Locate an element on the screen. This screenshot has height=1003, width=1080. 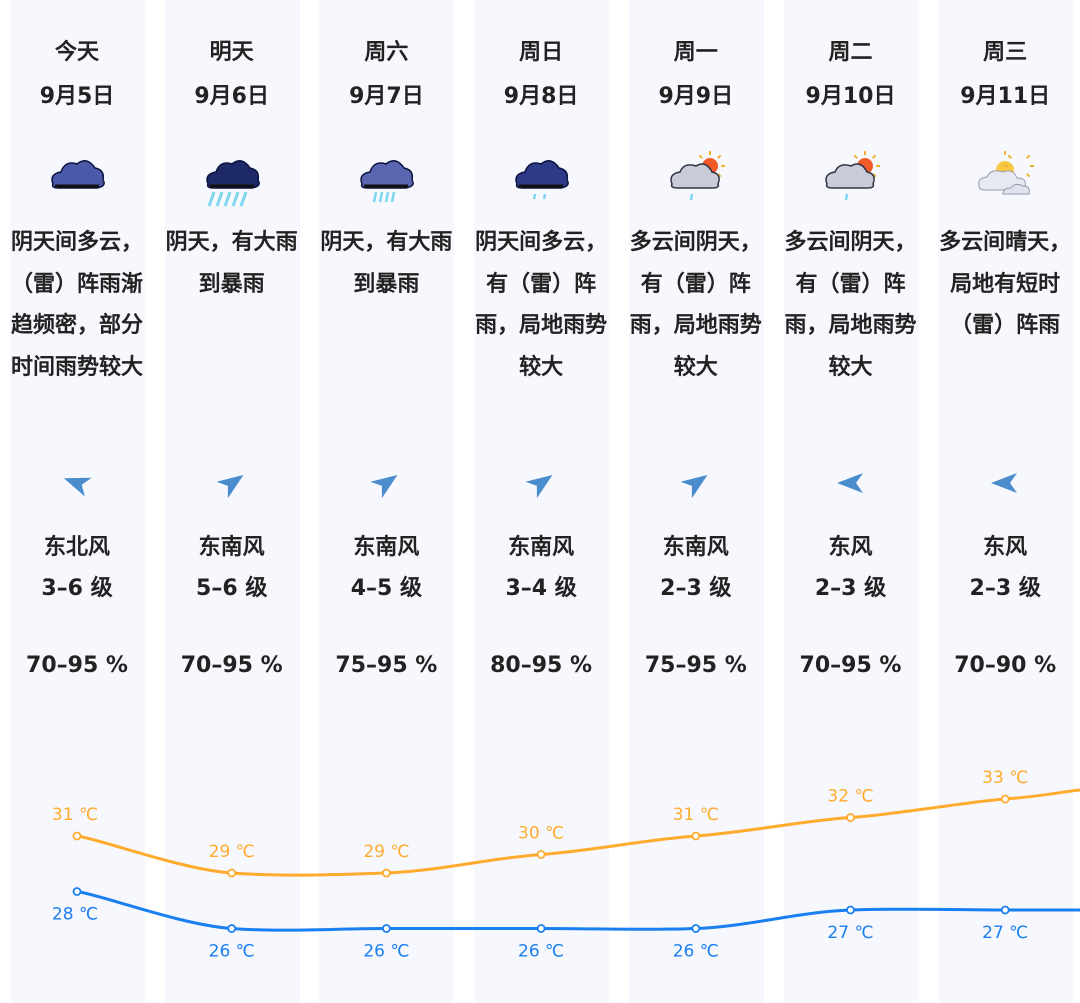
high-temp-label: 33 ℃ is located at coordinates (1005, 778).